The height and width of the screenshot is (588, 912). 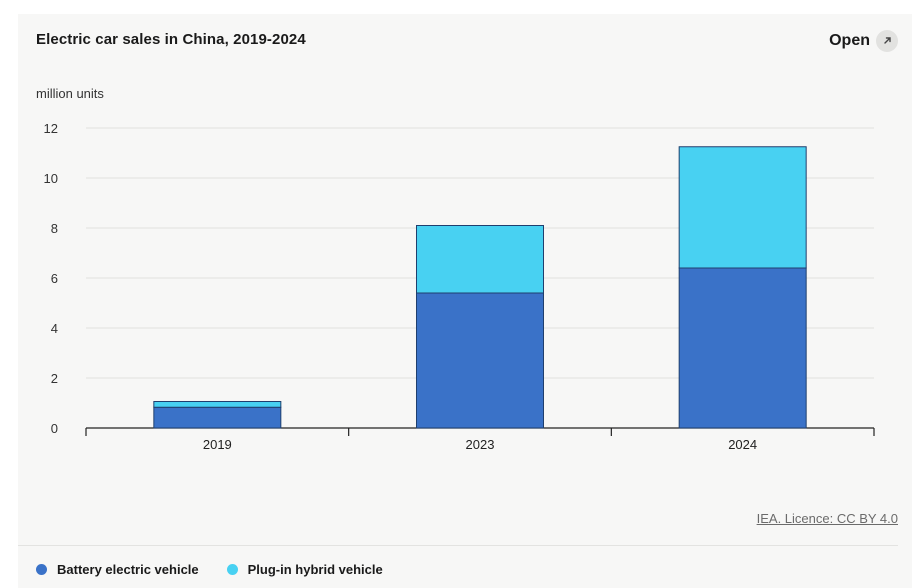 I want to click on source-link: IEA. Licence: CC BY 4.0, so click(x=827, y=518).